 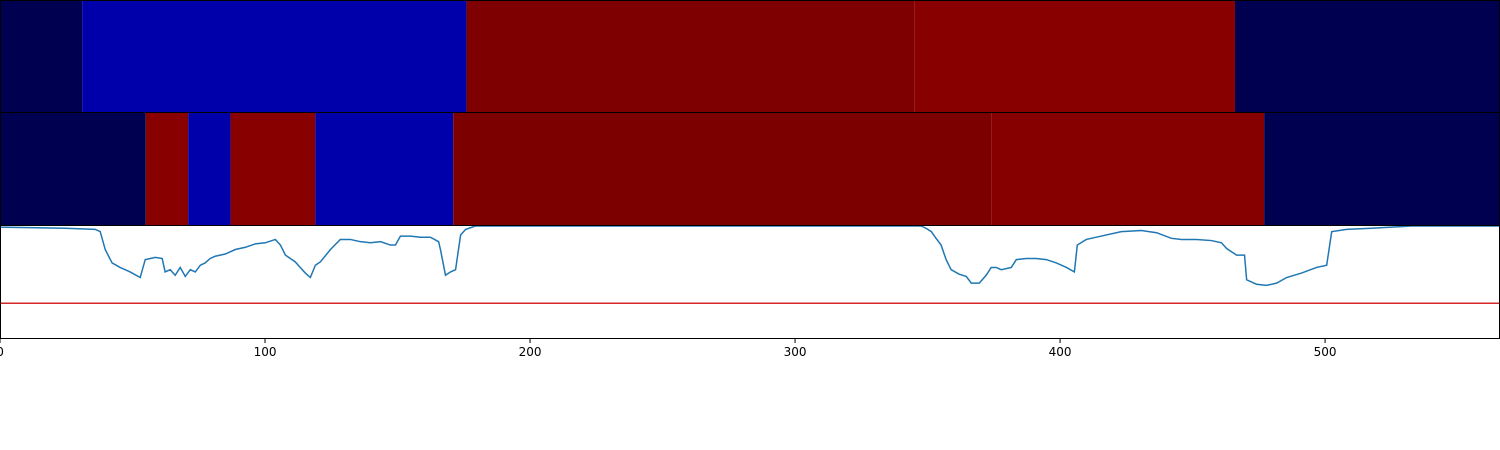 What do you see at coordinates (795, 352) in the screenshot?
I see `x-tick-label: 300` at bounding box center [795, 352].